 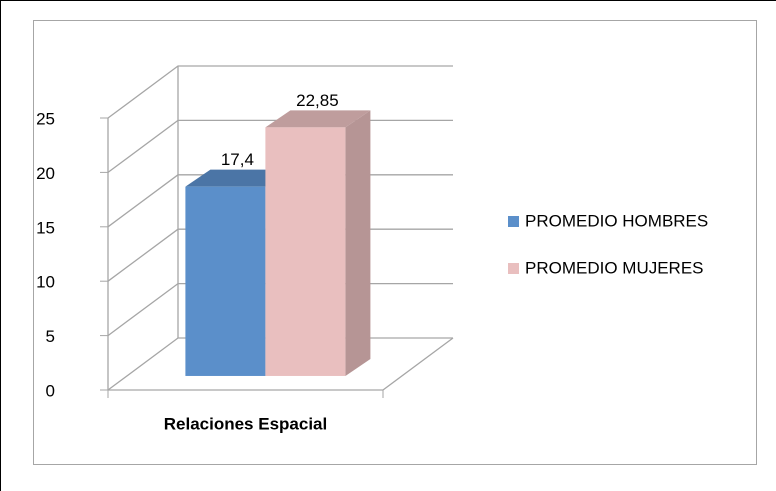 I want to click on y-tick-label: 20, so click(x=45, y=173).